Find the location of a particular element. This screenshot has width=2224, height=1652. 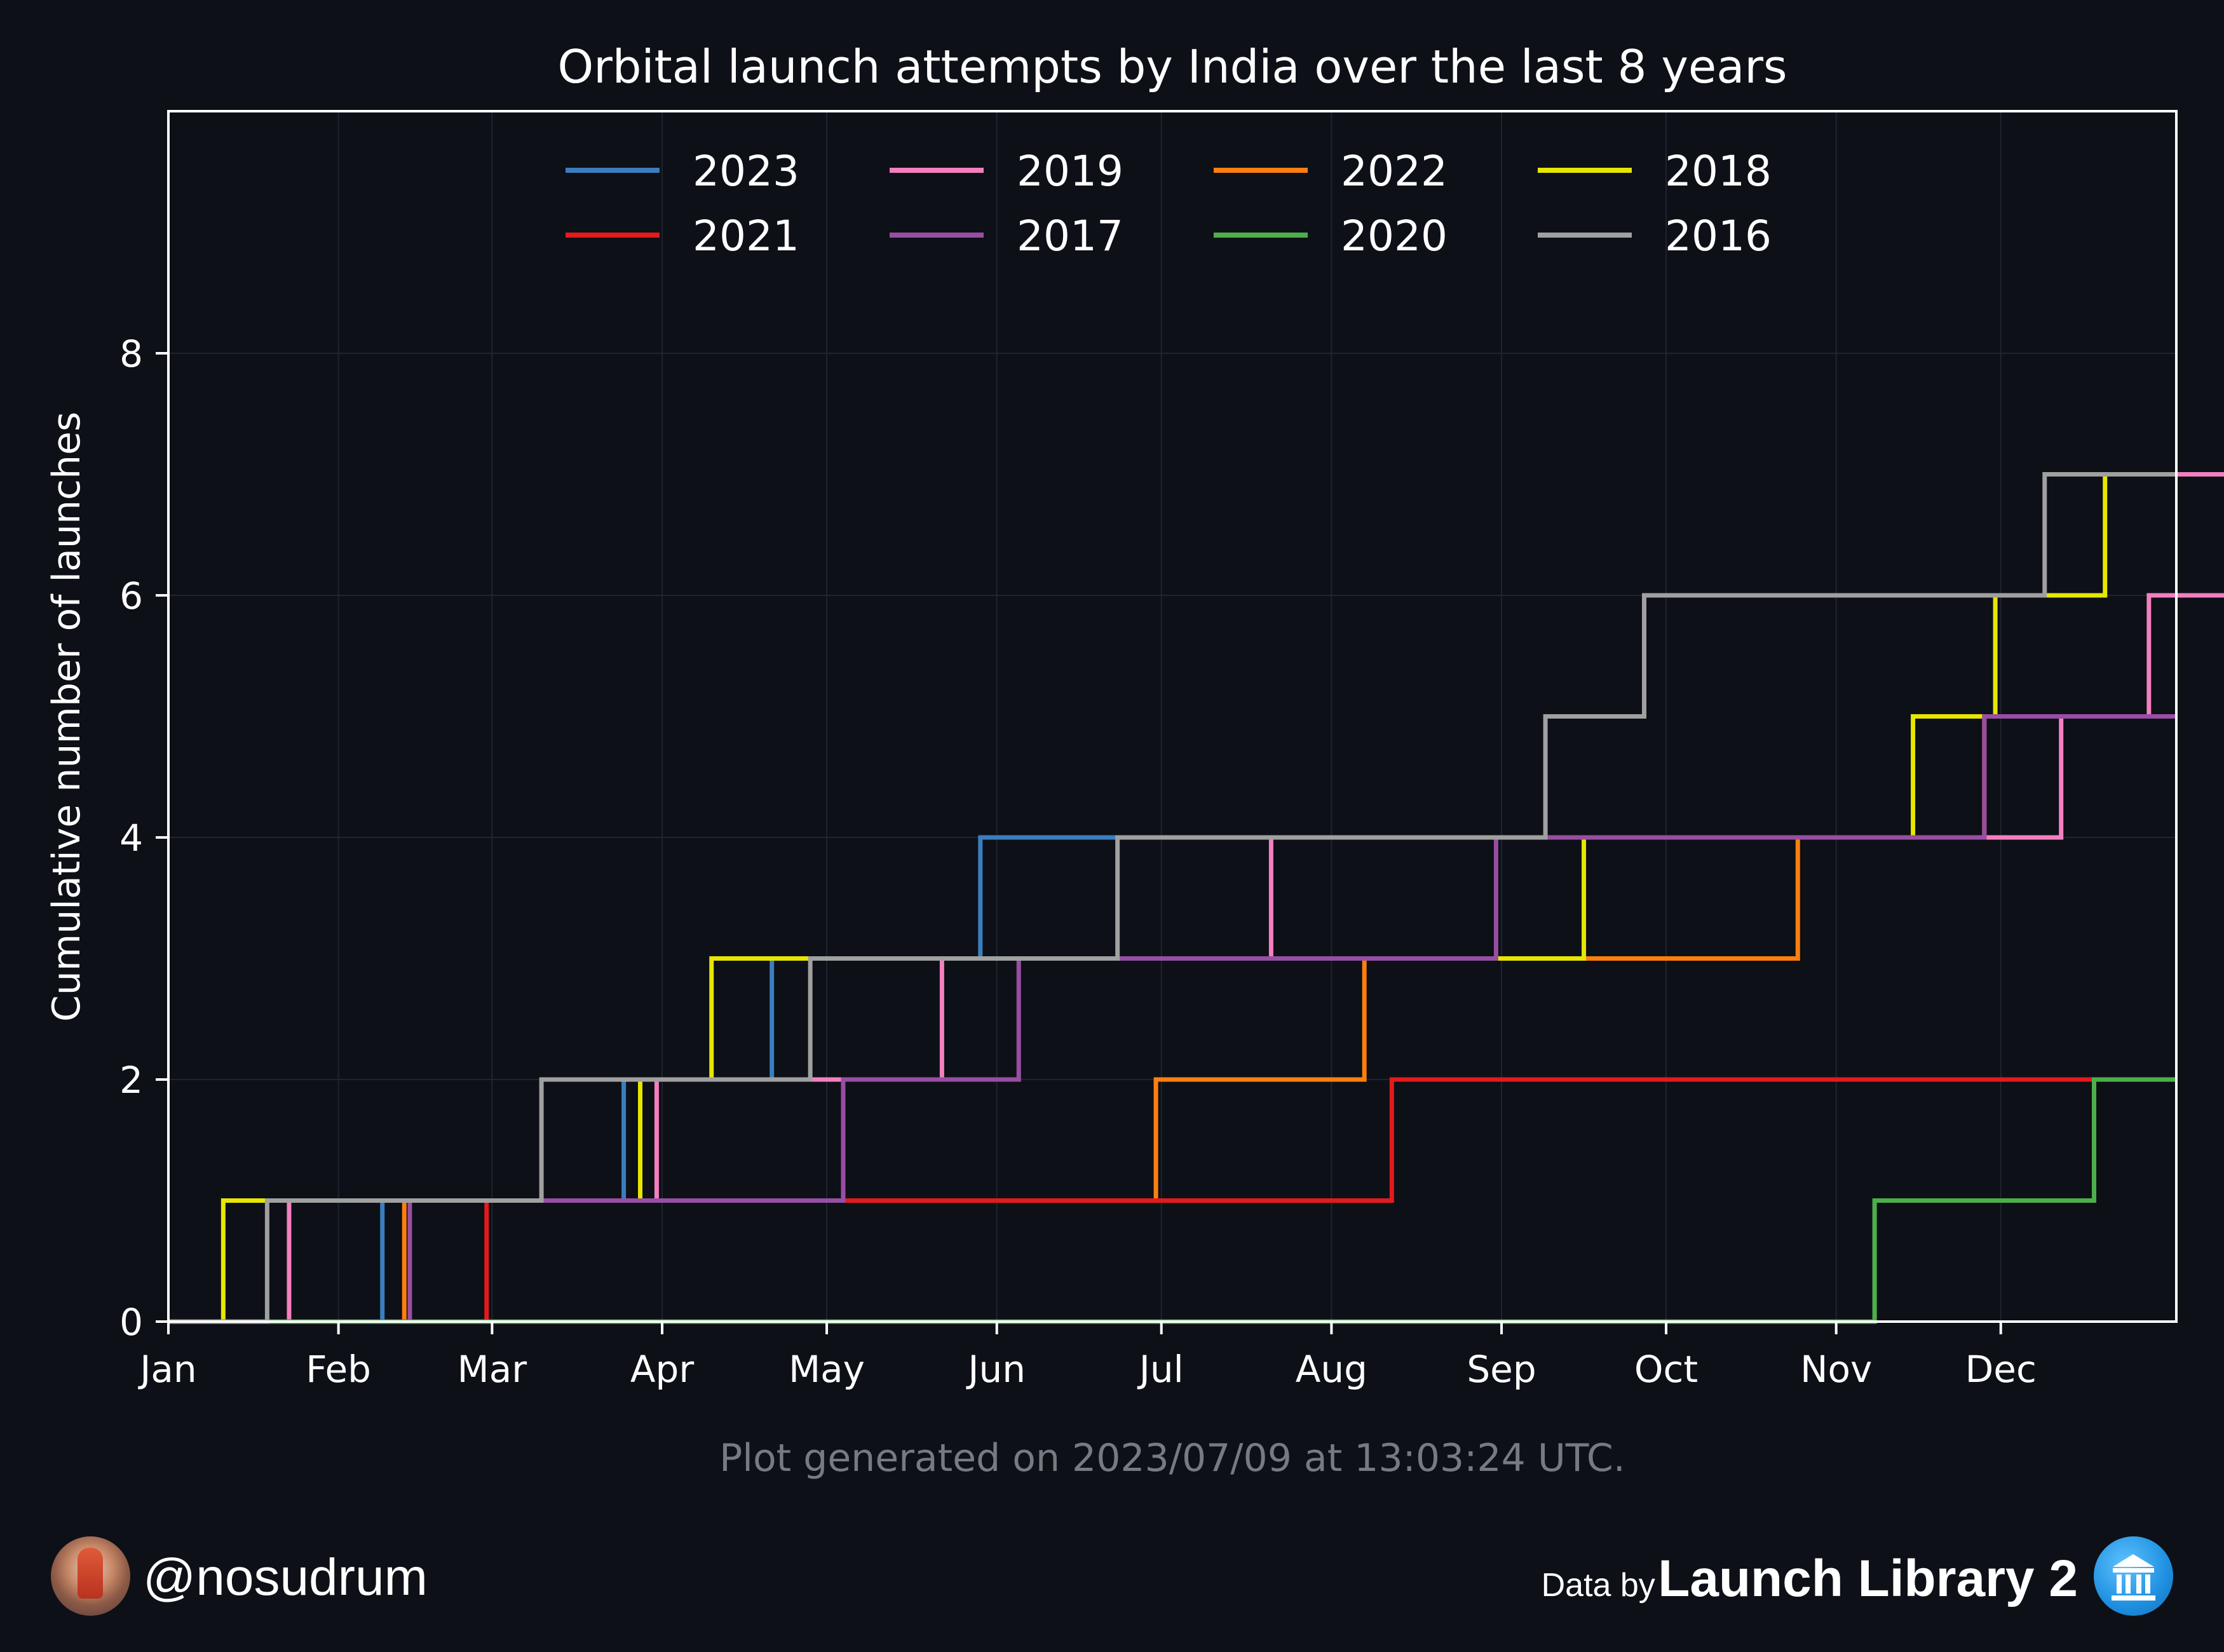

legend: 2023 2019 2022 2018 2021 2017 2020 2016 is located at coordinates (1169, 204).